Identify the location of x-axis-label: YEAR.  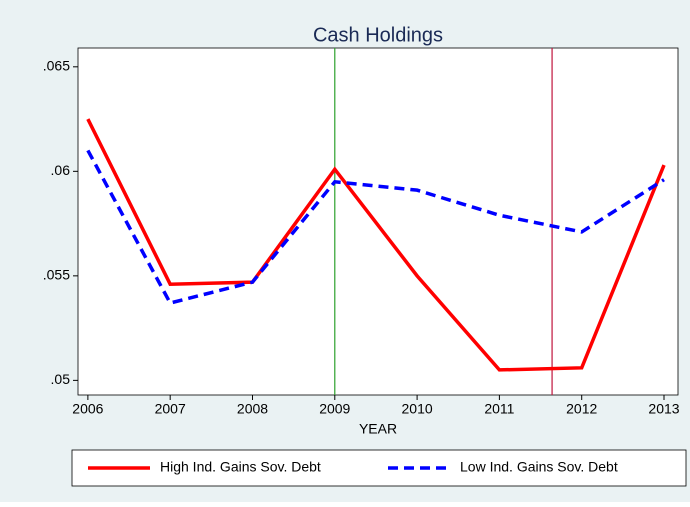
(378, 429).